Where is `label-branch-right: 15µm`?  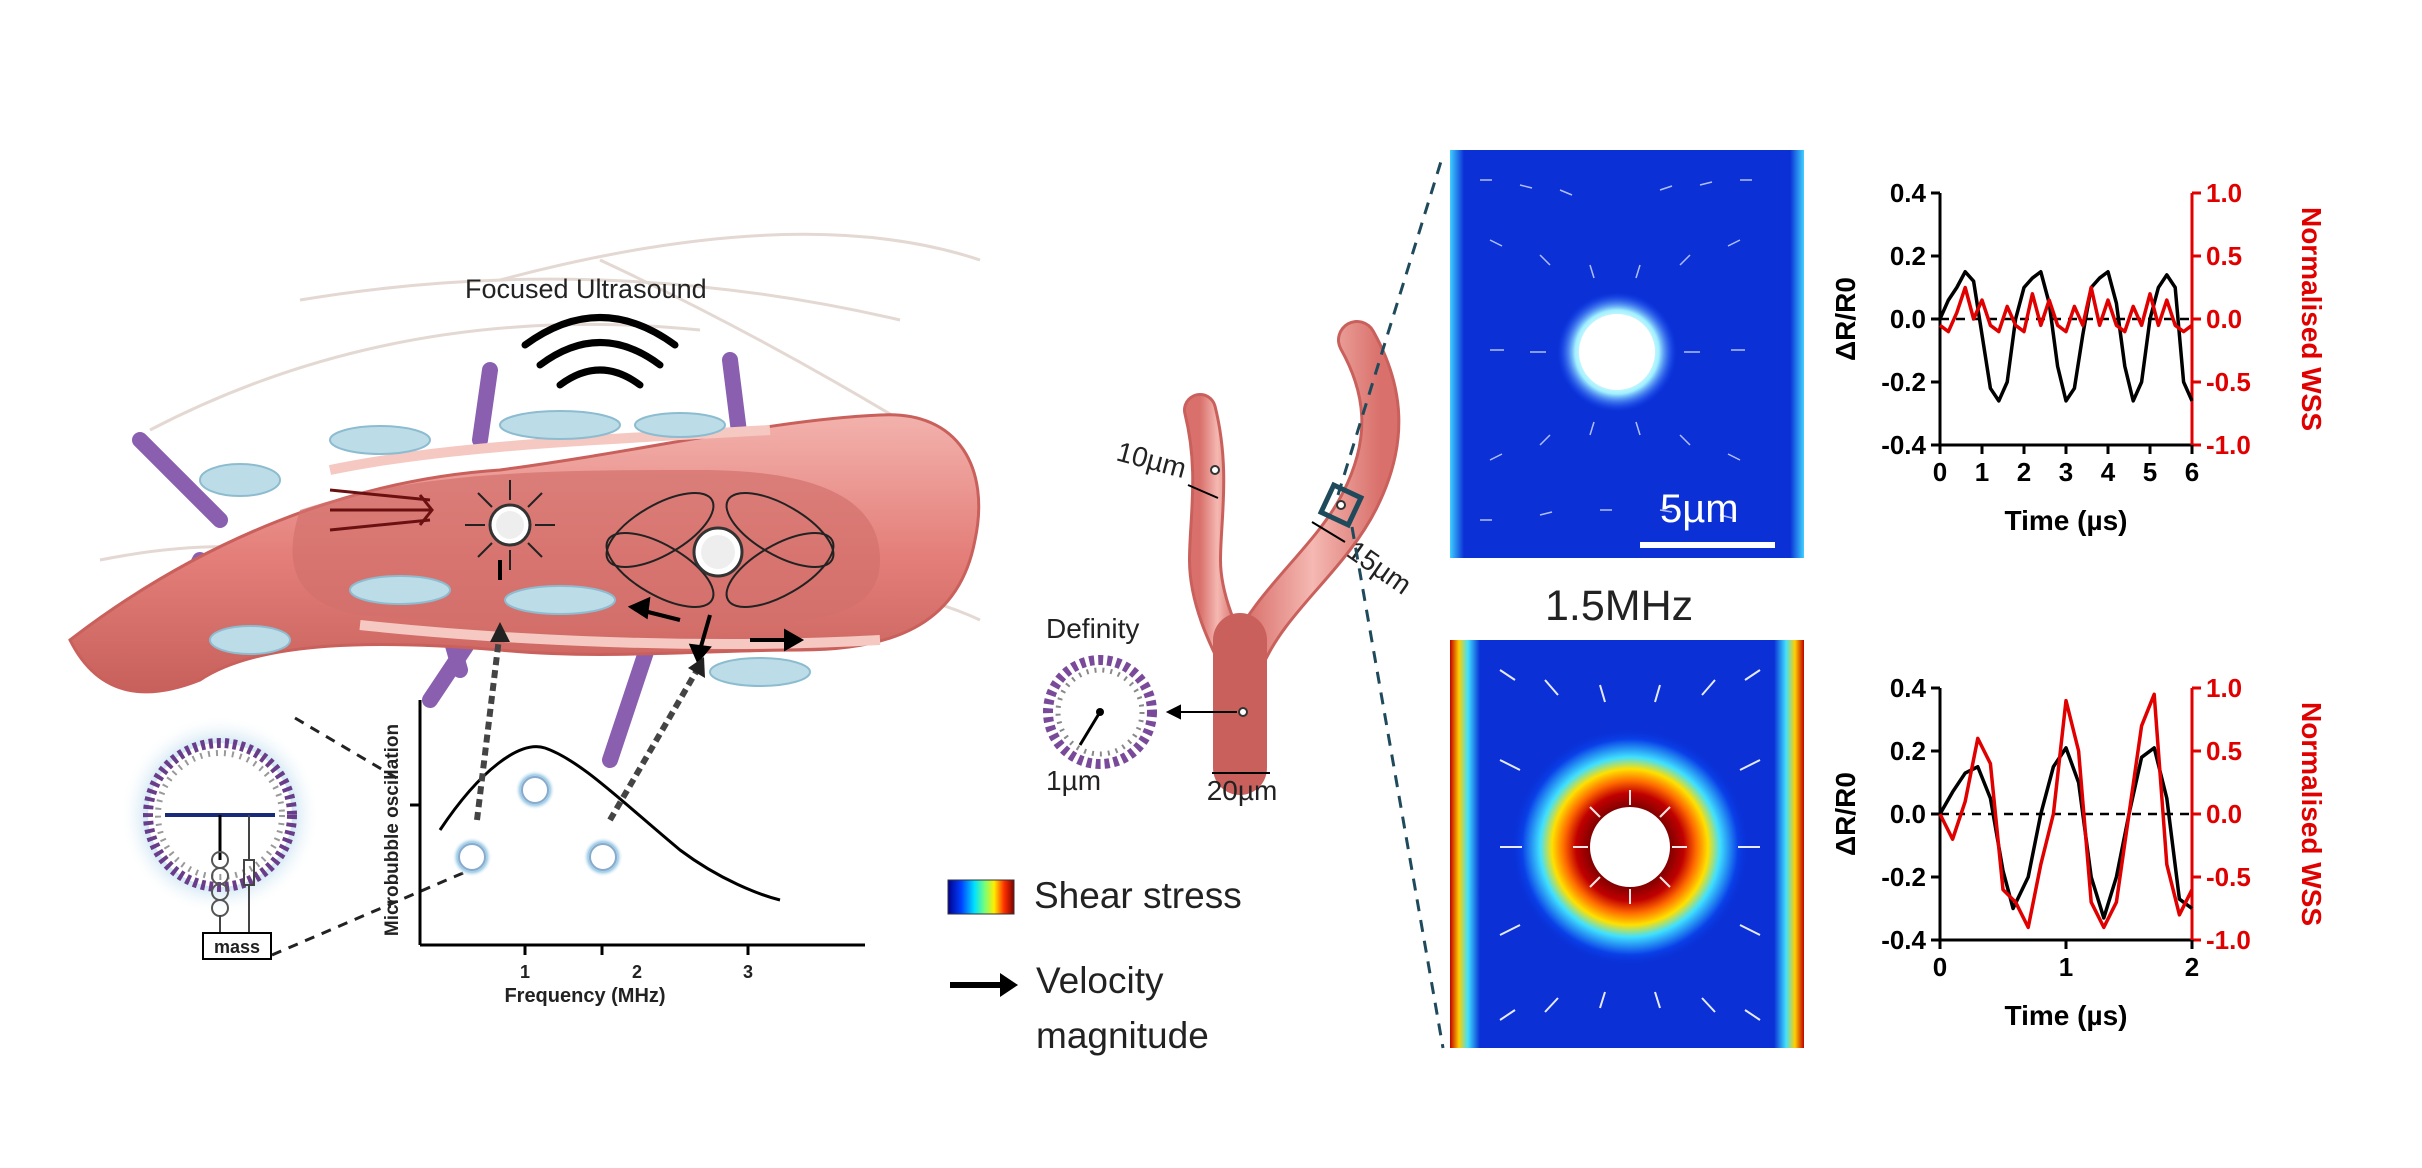 label-branch-right: 15µm is located at coordinates (1380, 568).